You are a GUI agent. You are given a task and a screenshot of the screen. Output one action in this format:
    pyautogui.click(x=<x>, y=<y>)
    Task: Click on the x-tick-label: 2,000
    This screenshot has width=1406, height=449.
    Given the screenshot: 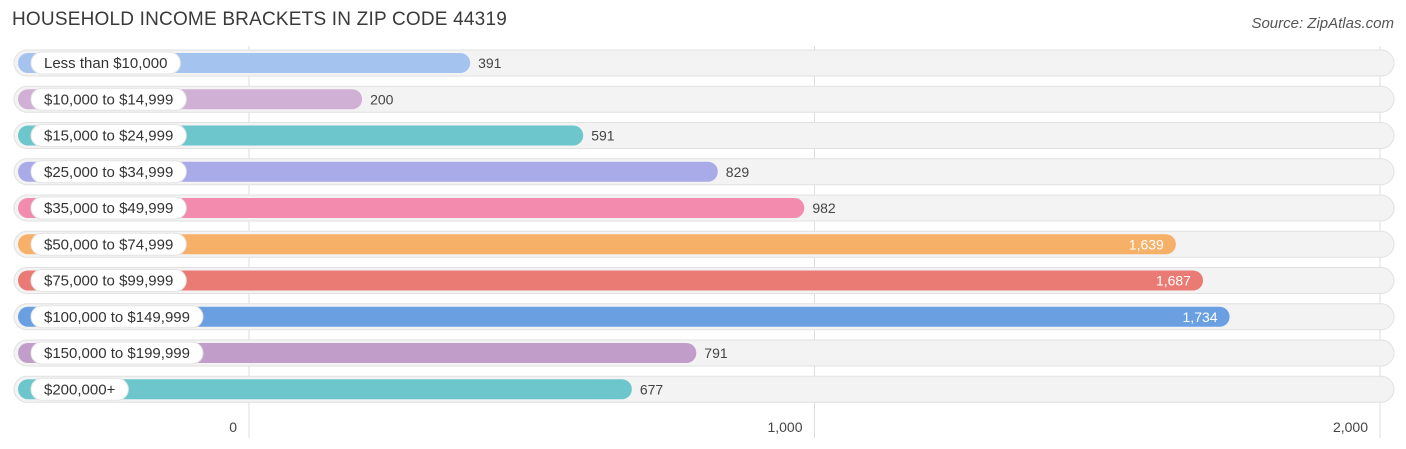 What is the action you would take?
    pyautogui.click(x=1350, y=427)
    